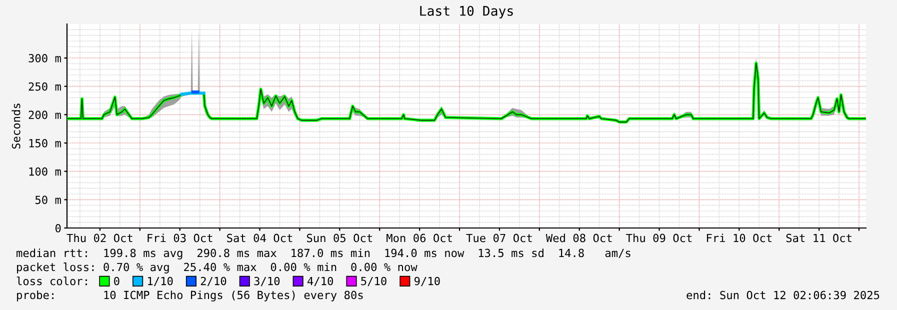 This screenshot has width=897, height=310. I want to click on x-tick-label: Sat 11 Oct, so click(819, 238).